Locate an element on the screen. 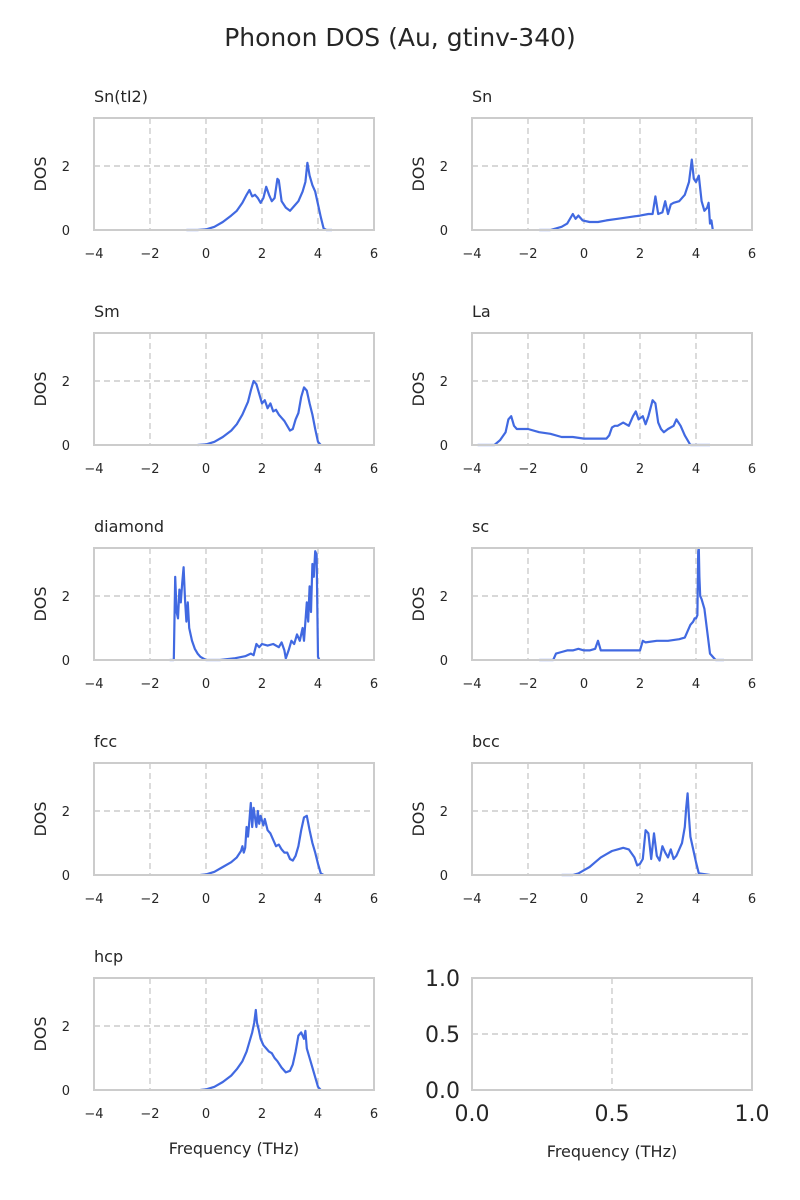  subplot-fcc: fcc −4 −2 0 2 4 6 0 2 DOS is located at coordinates (204, 819).